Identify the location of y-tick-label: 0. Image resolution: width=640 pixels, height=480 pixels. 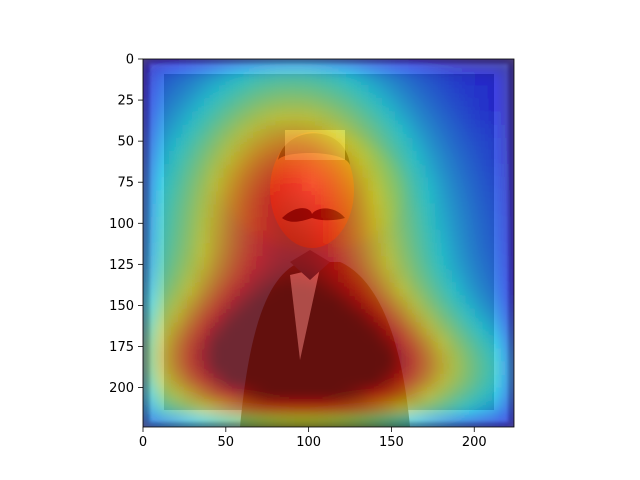
(130, 60).